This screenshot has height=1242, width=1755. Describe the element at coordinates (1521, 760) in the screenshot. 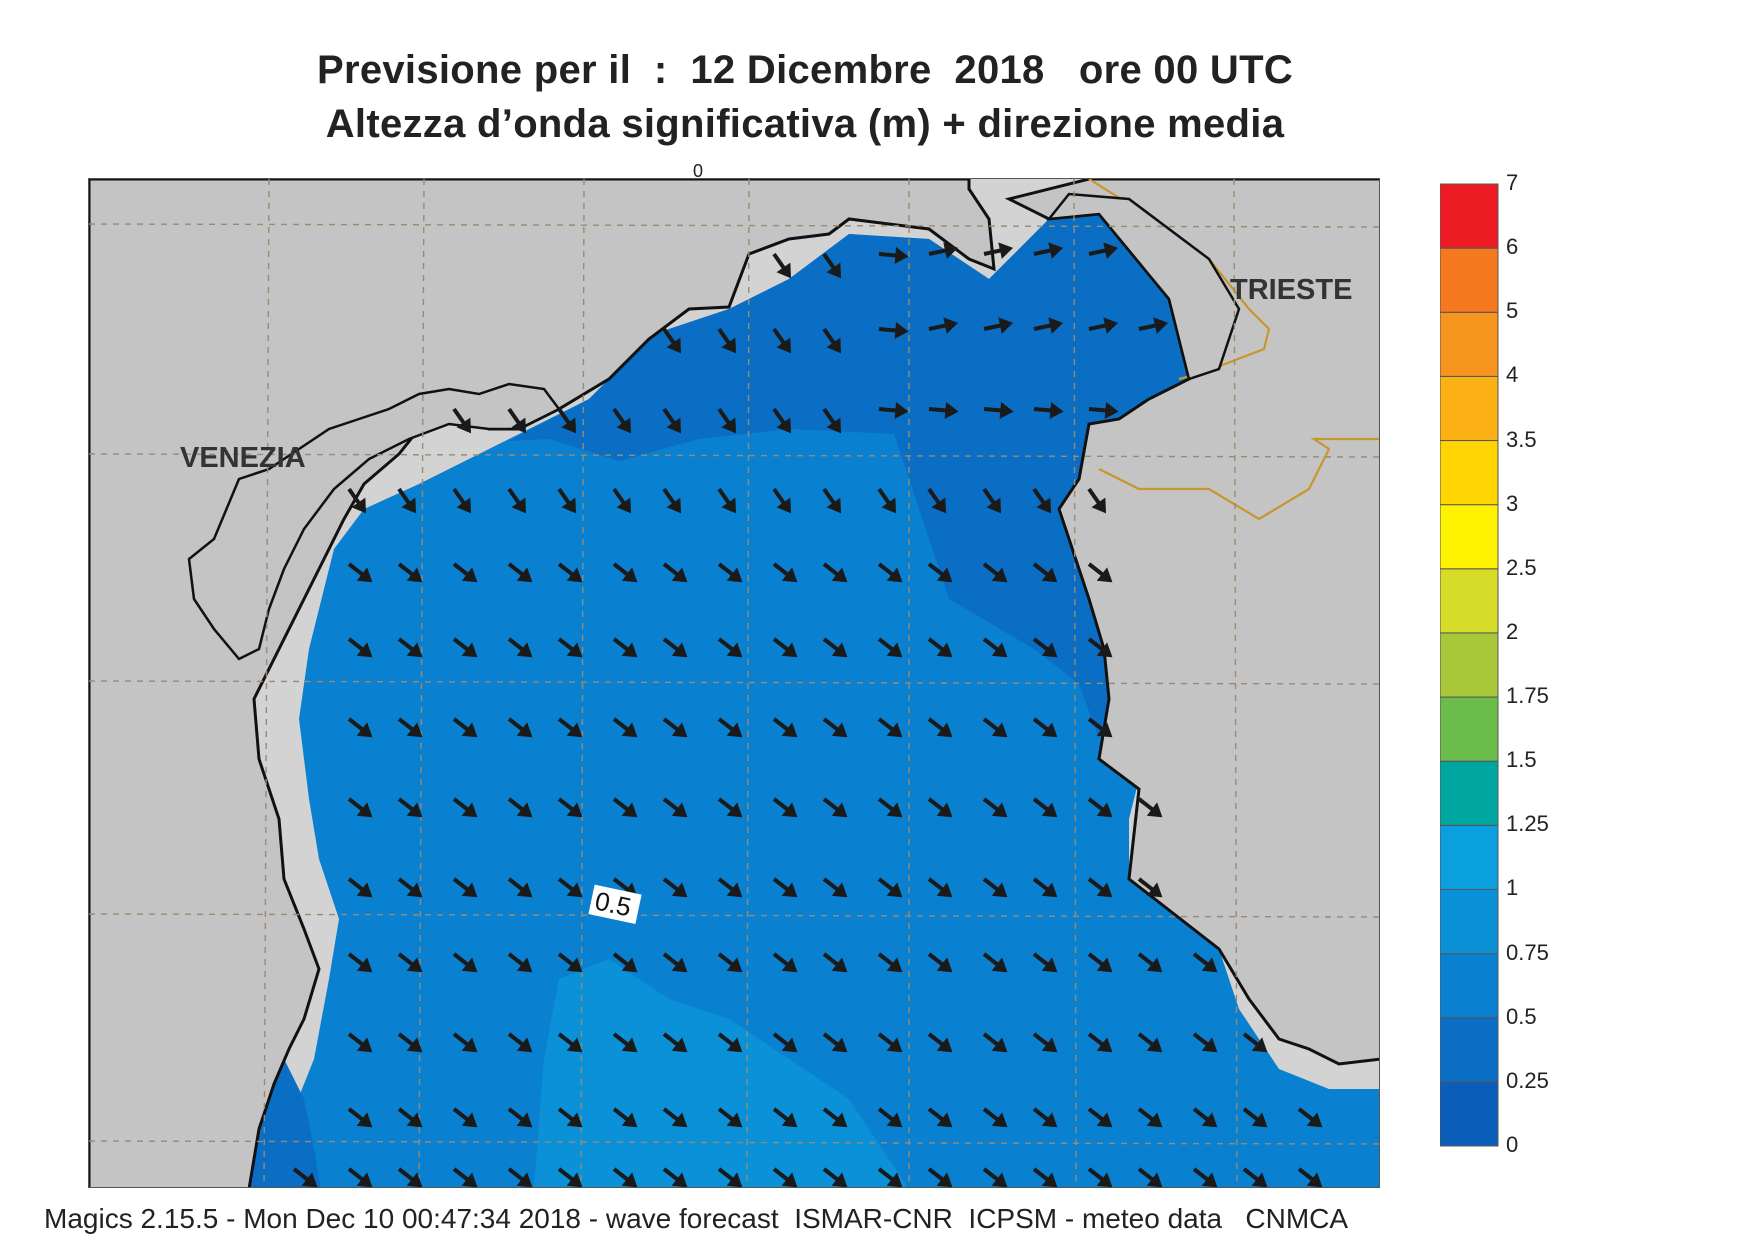

I see `legend-tick-label: 1.5` at that location.